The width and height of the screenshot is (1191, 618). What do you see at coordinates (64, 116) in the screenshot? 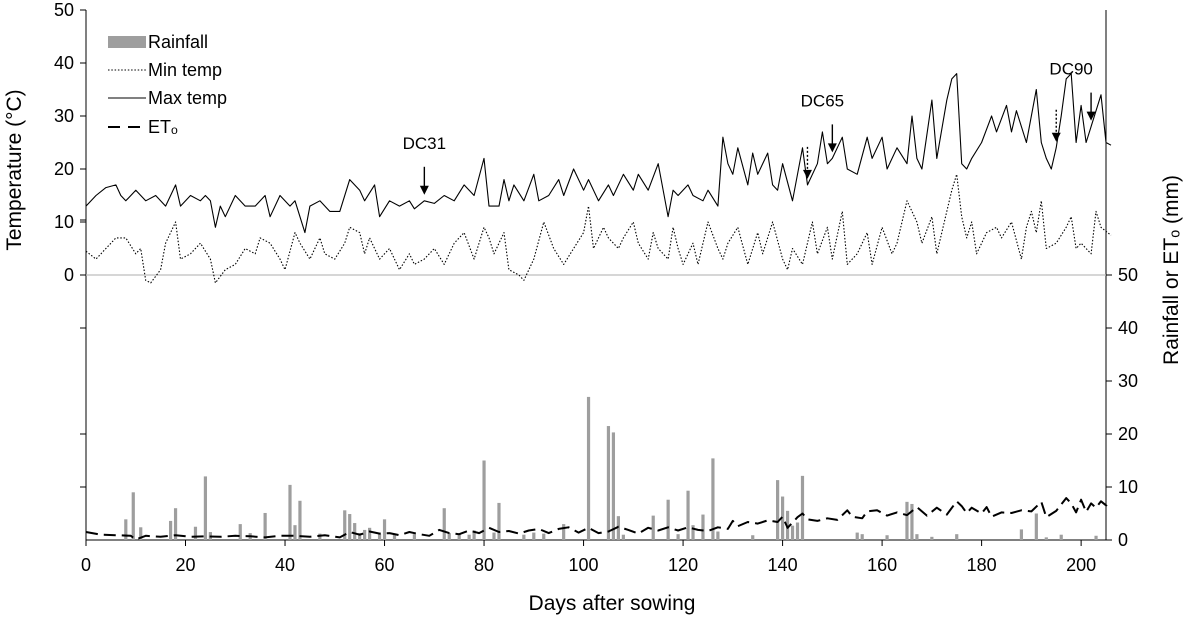
I see `y-left-tick-label: 30` at bounding box center [64, 116].